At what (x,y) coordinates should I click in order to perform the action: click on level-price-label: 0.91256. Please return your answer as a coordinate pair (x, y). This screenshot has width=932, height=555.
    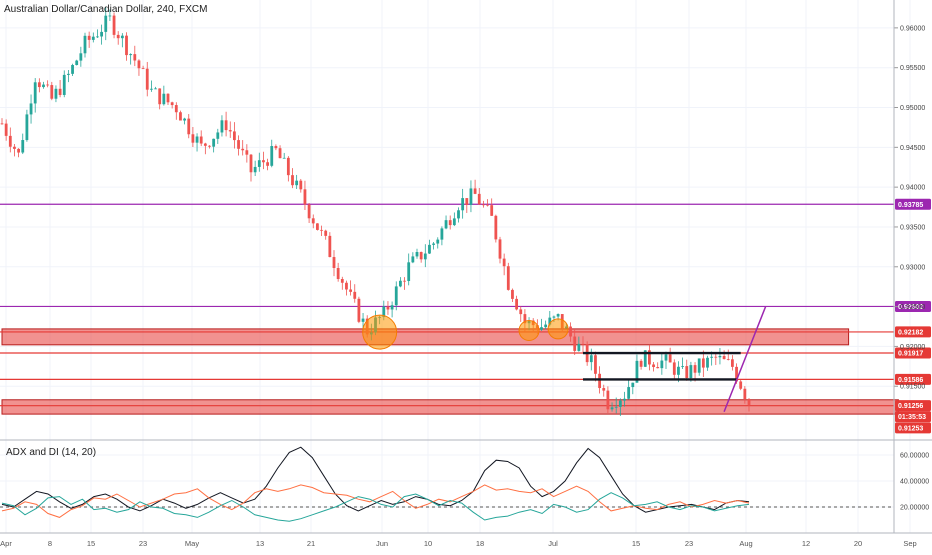
    Looking at the image, I should click on (910, 406).